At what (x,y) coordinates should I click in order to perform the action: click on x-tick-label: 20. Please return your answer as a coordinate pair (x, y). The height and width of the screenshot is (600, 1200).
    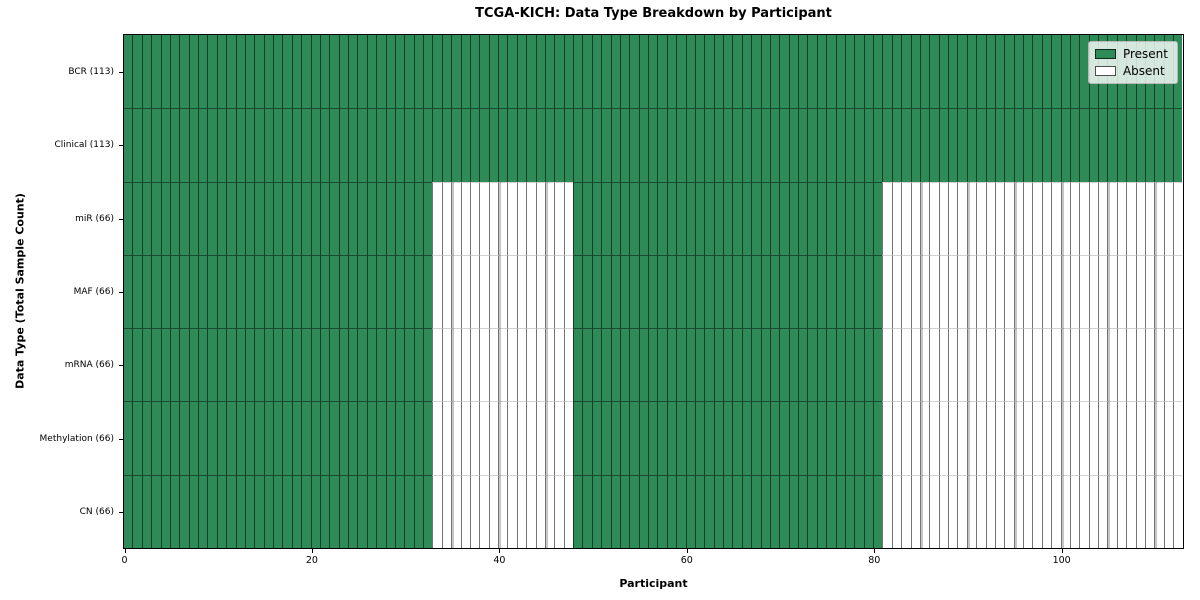
    Looking at the image, I should click on (311, 560).